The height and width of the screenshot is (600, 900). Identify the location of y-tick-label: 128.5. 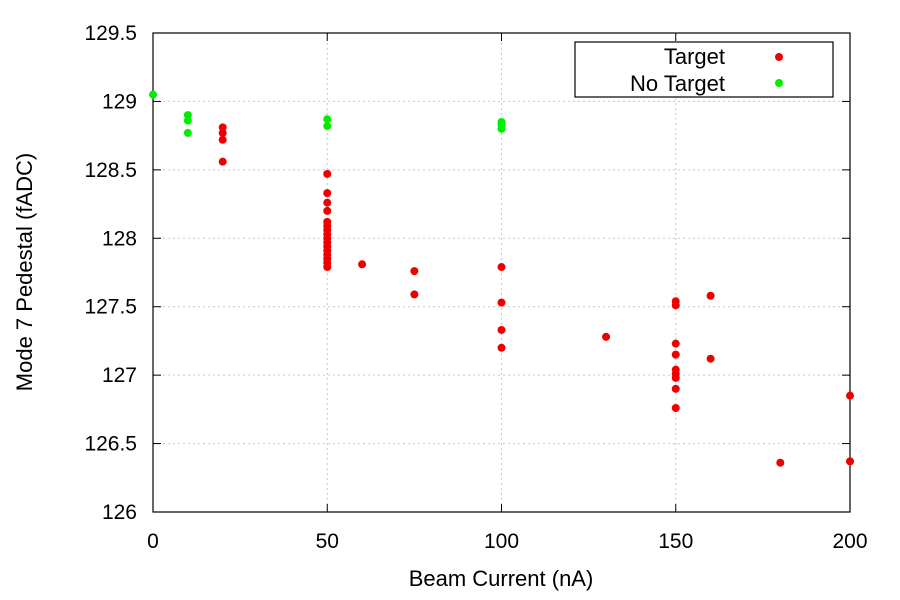
(110, 170).